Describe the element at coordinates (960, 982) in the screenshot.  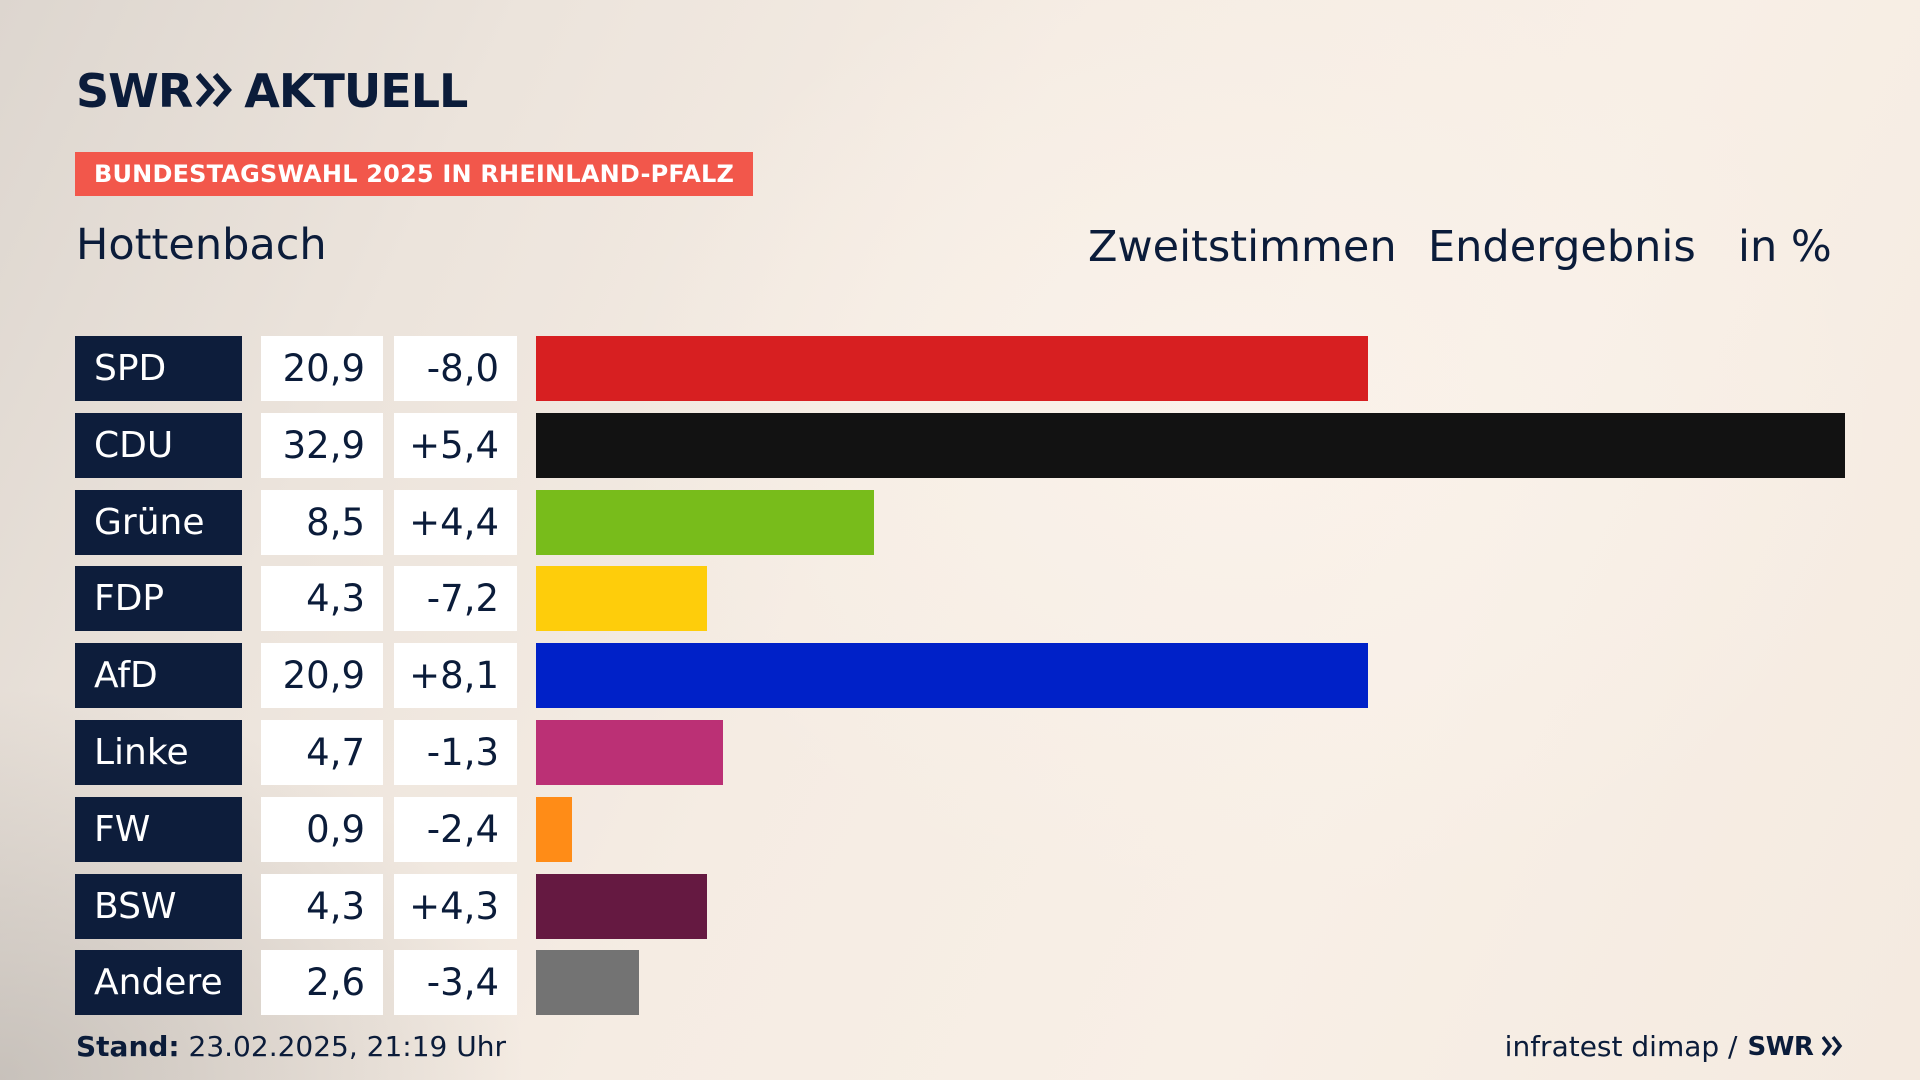
I see `result-row: Andere 2,6 -3,4` at that location.